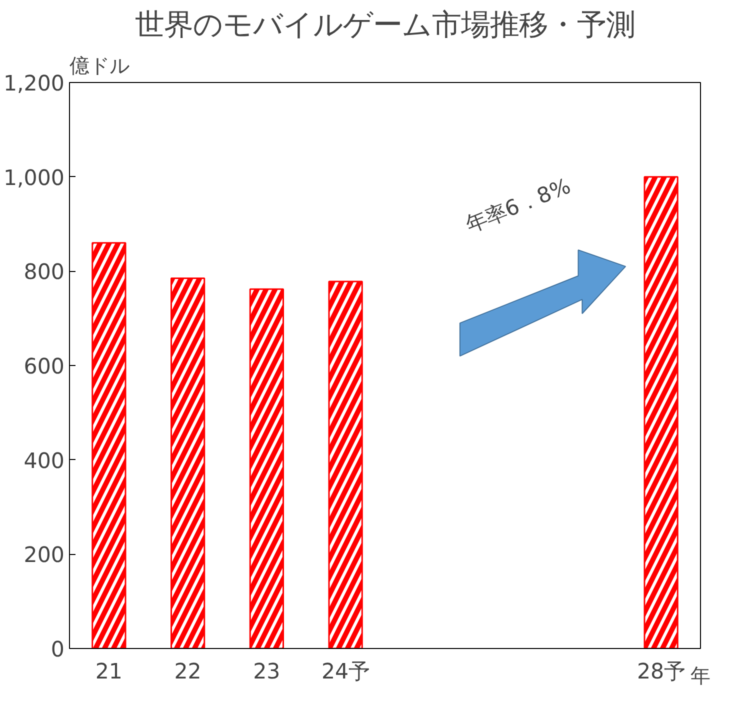 This screenshot has height=702, width=750. Describe the element at coordinates (700, 676) in the screenshot. I see `x-axis-title: 年` at that location.